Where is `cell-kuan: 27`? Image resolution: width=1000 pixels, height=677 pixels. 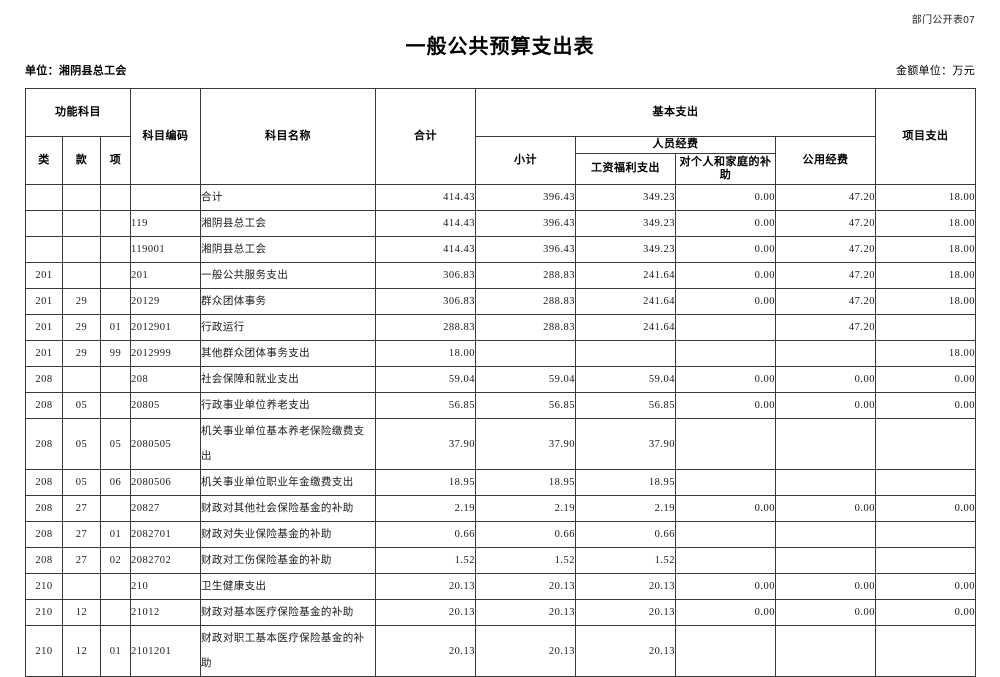
cell-kuan: 27 is located at coordinates (81, 534).